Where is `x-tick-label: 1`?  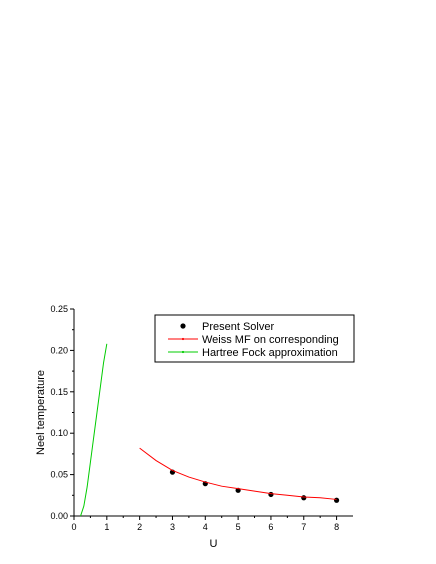 x-tick-label: 1 is located at coordinates (106, 527).